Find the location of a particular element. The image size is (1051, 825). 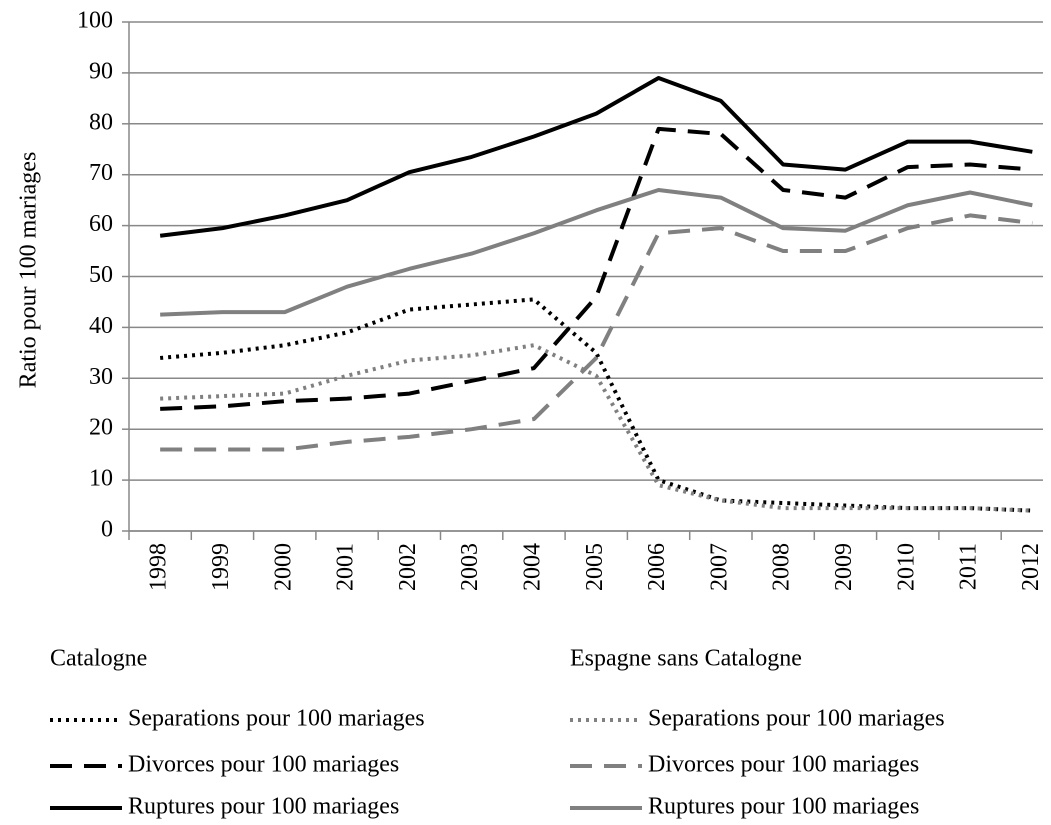

x-tick-label: 2005 is located at coordinates (595, 567).